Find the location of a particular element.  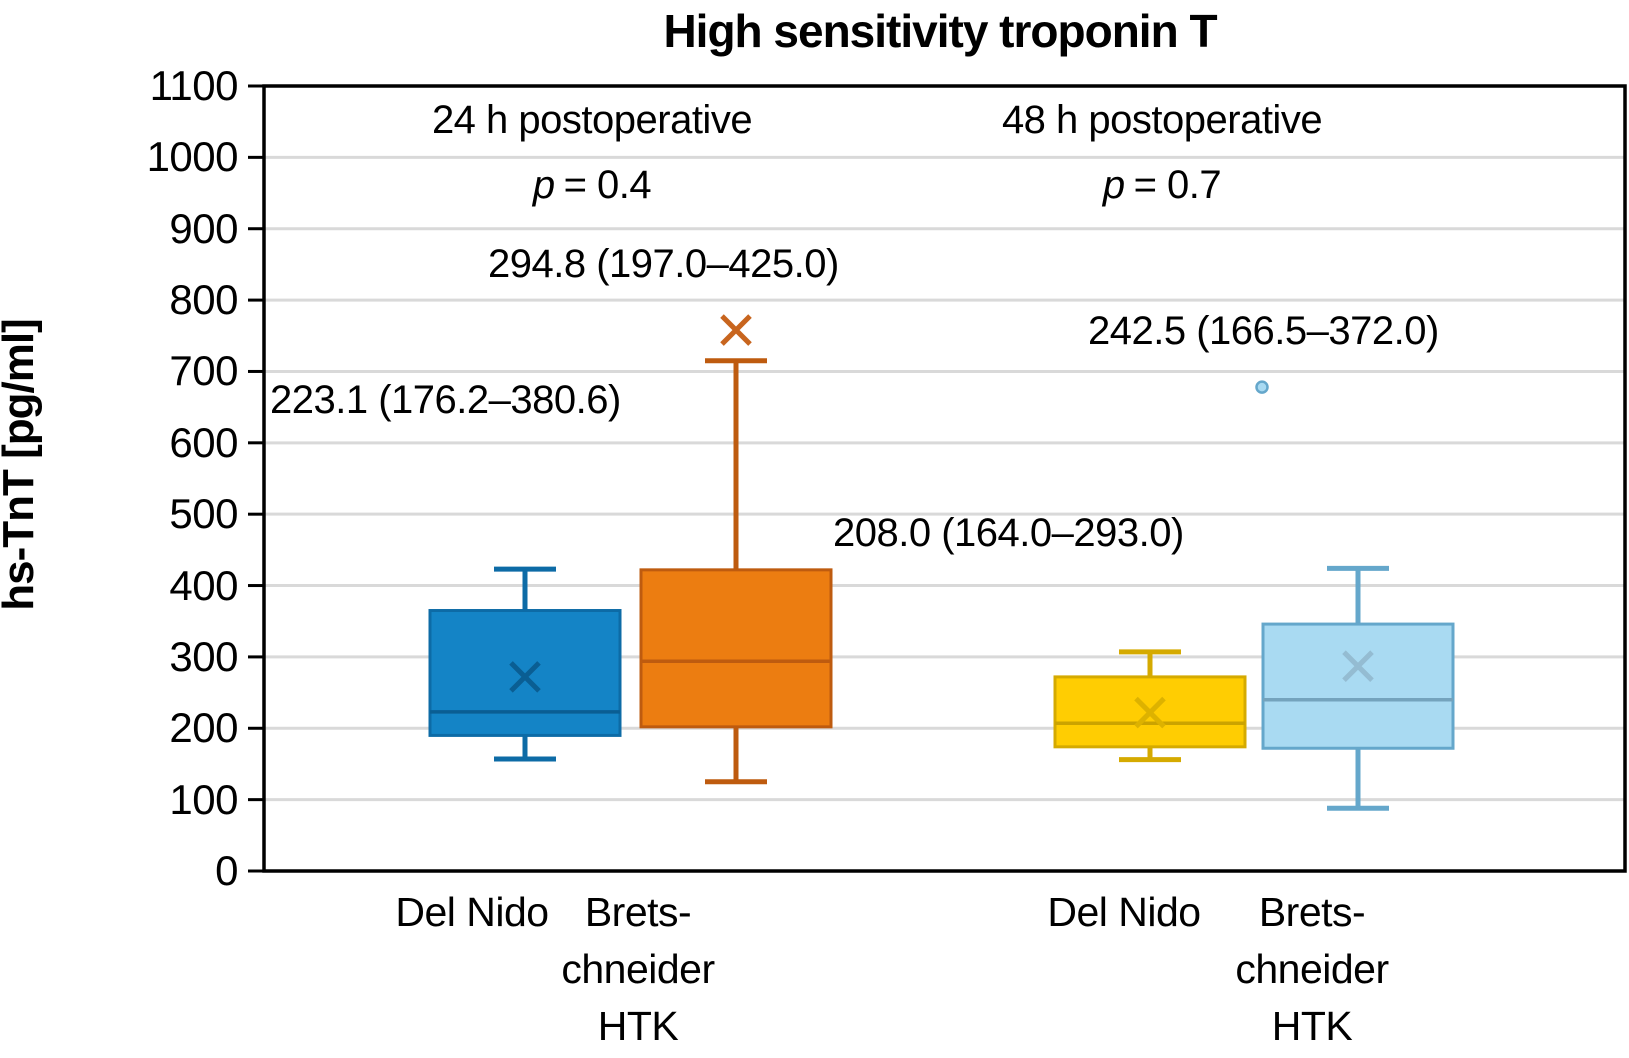

p-value: = 0.7 is located at coordinates (1177, 185).